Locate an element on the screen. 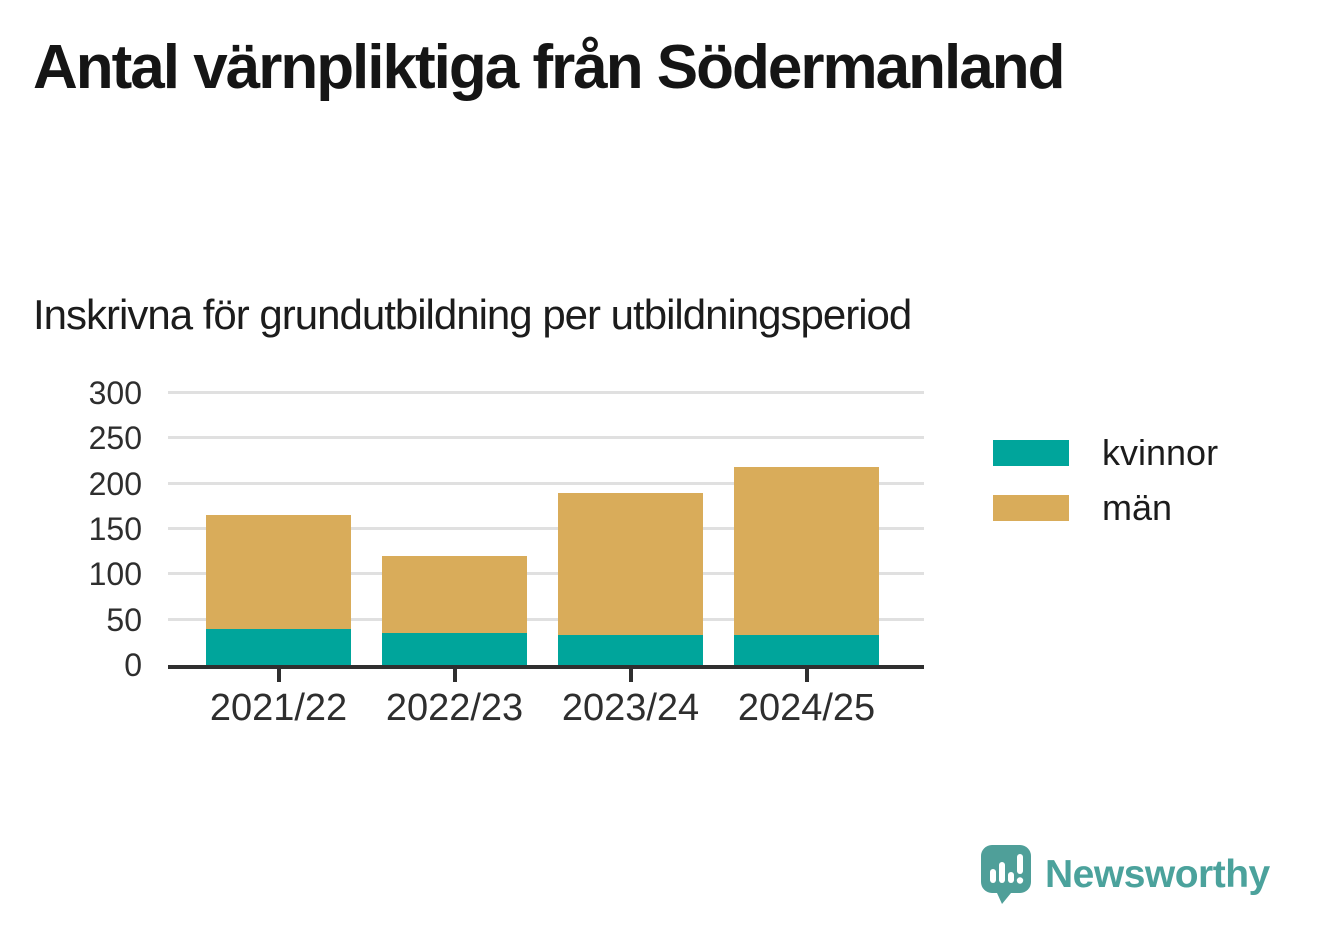 The height and width of the screenshot is (939, 1322). legend: kvinnor män is located at coordinates (1105, 487).